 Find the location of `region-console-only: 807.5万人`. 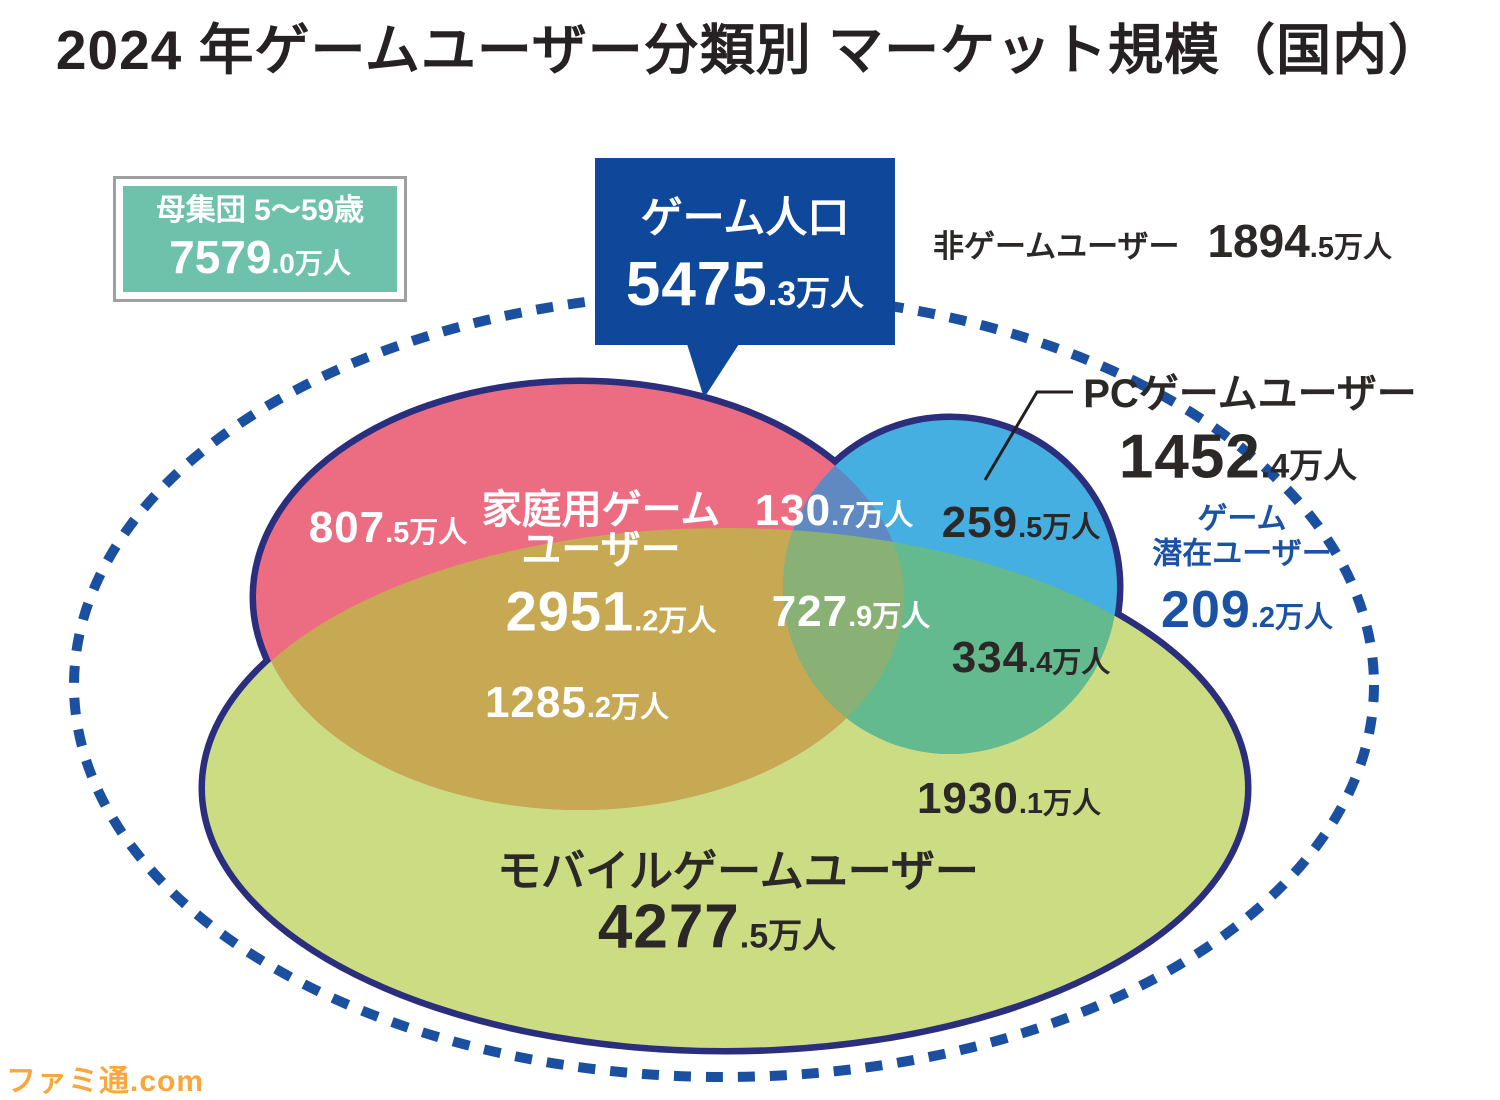

region-console-only: 807.5万人 is located at coordinates (388, 527).